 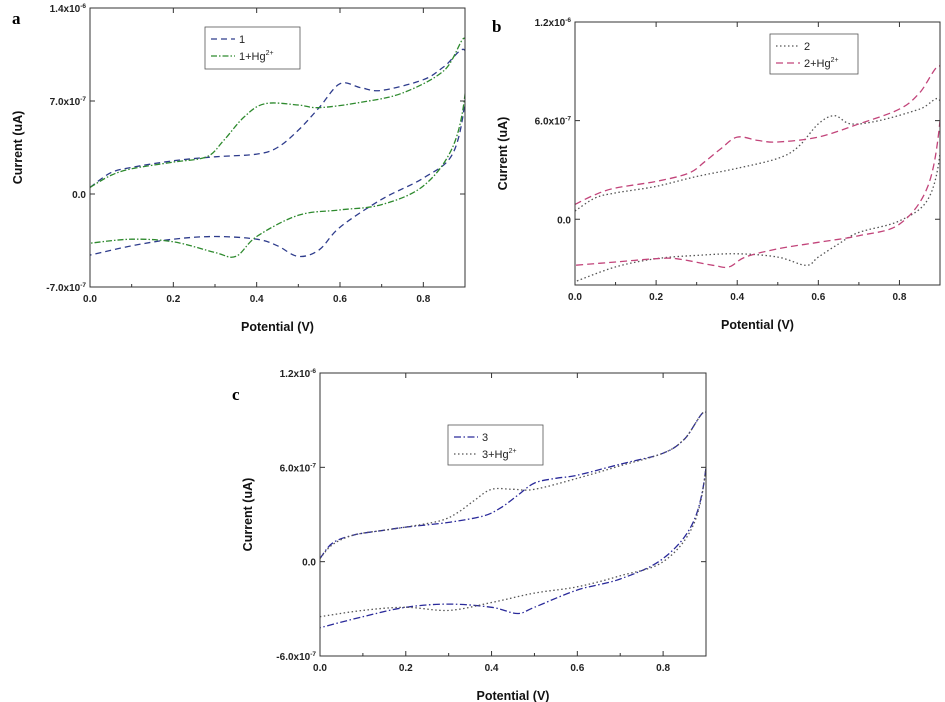 I want to click on y-tick-label: 1.4x10⁻⁶, so click(x=68, y=9).